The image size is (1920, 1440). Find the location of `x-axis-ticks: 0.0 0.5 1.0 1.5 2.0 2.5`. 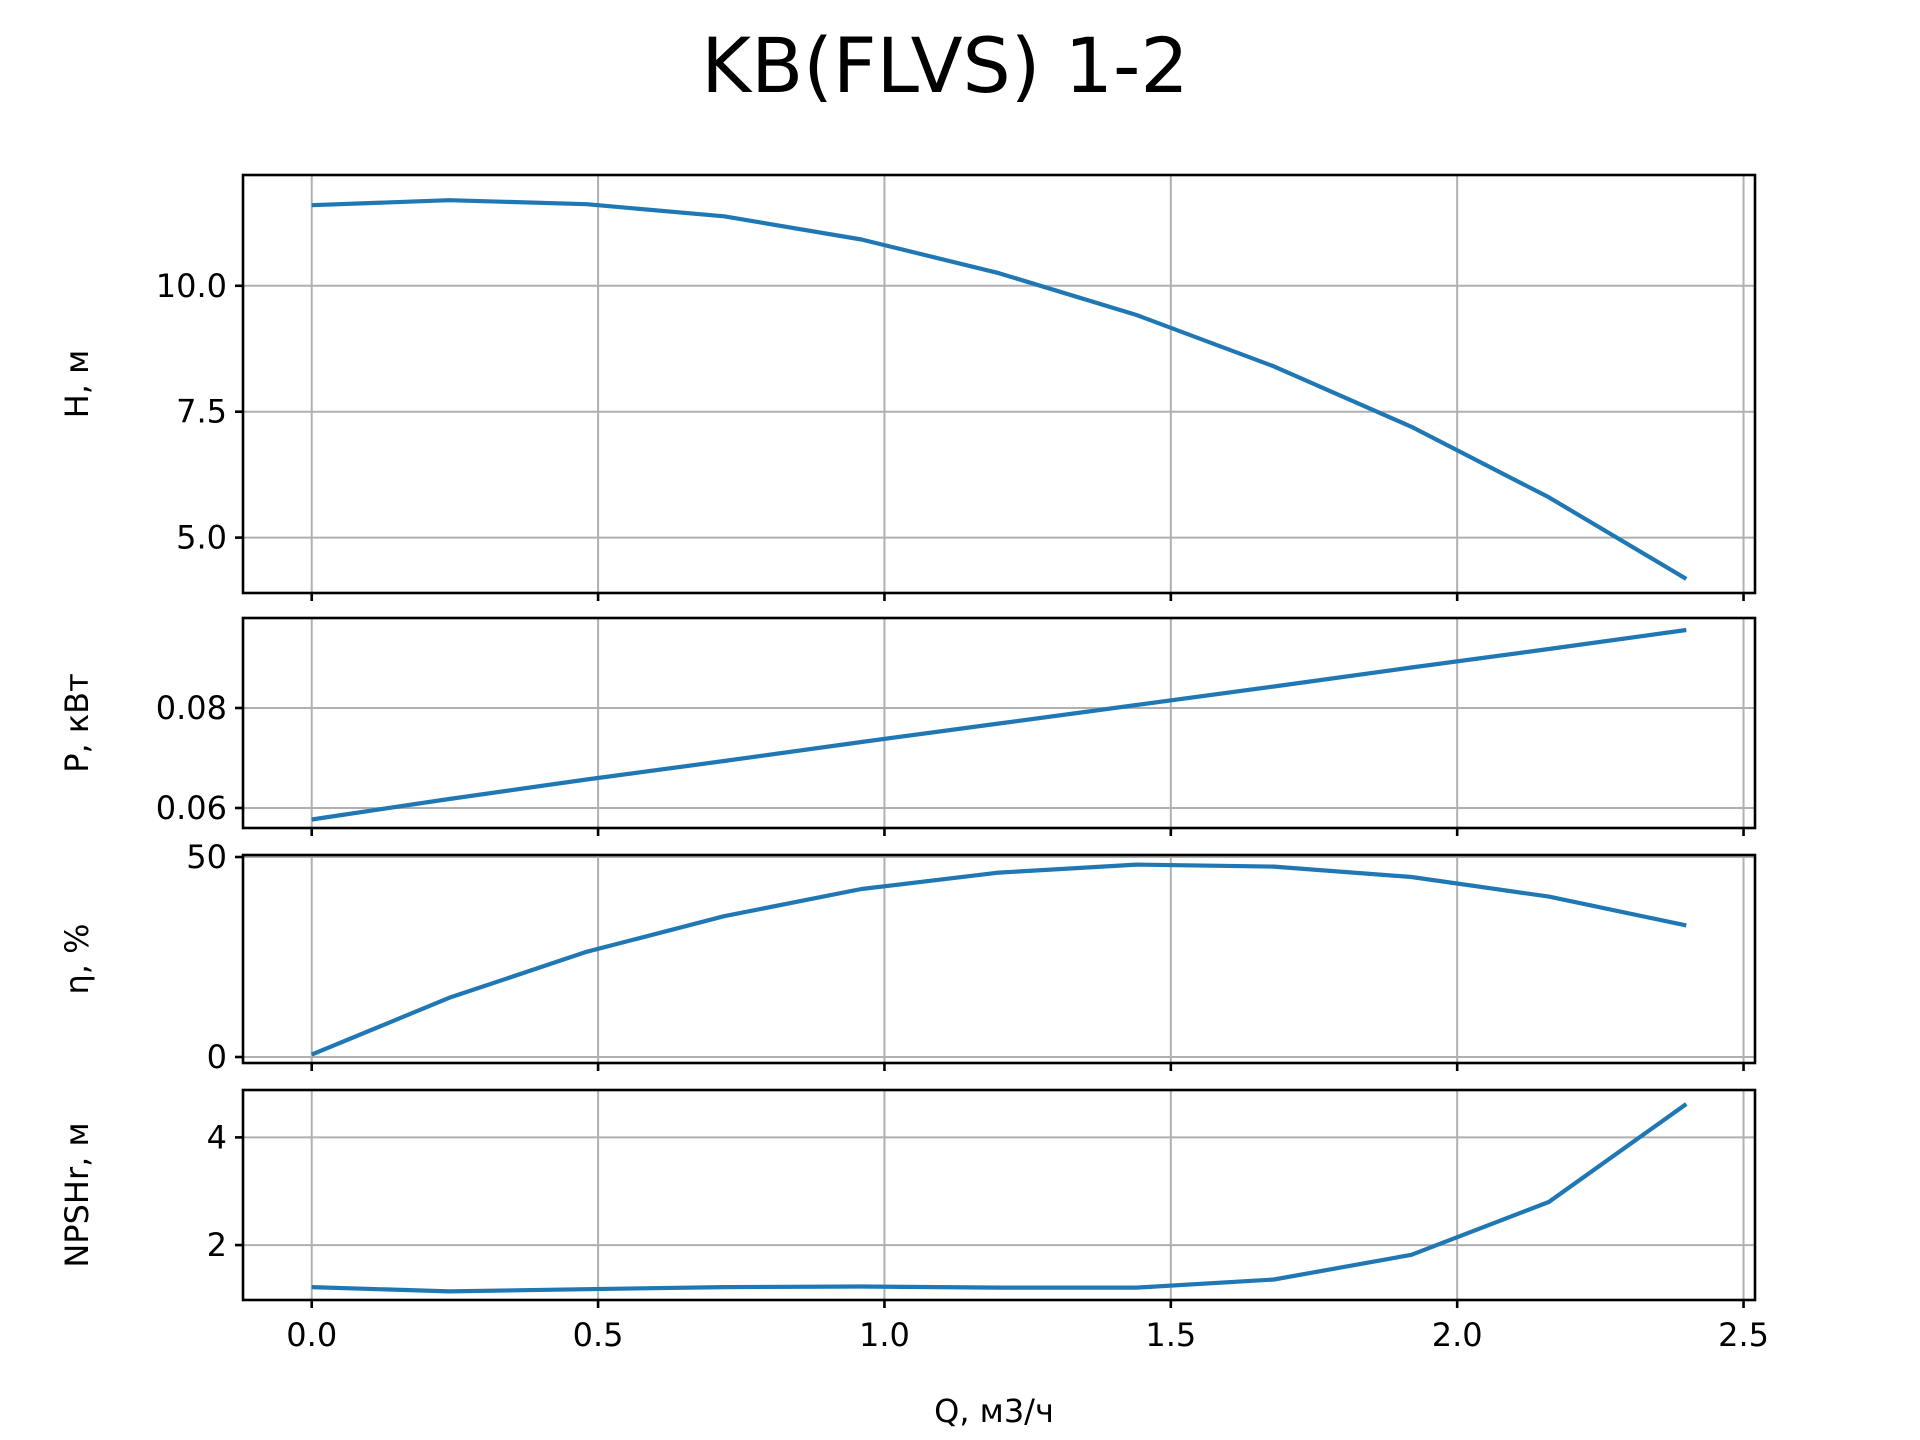

x-axis-ticks: 0.0 0.5 1.0 1.5 2.0 2.5 is located at coordinates (1027, 1335).